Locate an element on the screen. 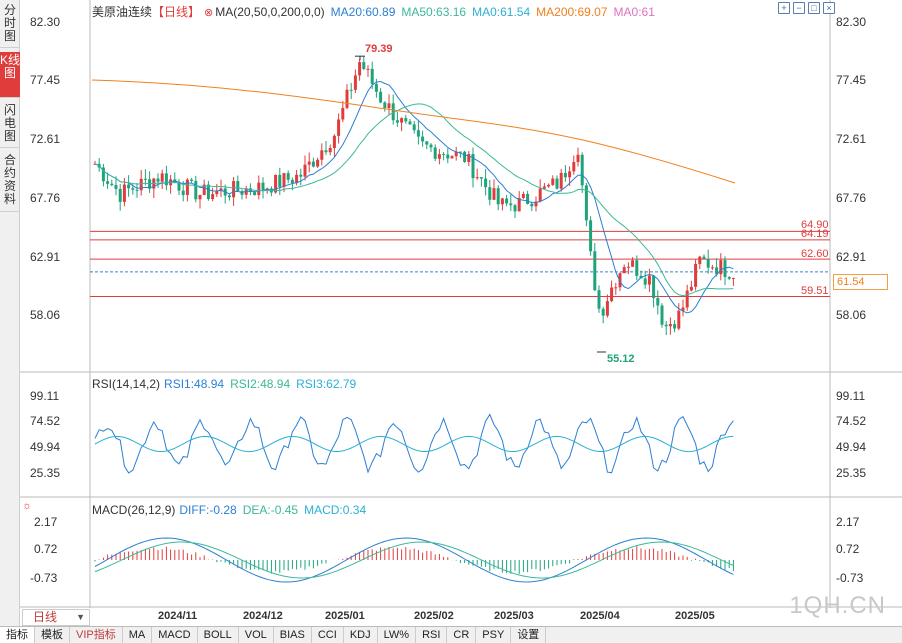  zoom-out-icon: − is located at coordinates (799, 8).